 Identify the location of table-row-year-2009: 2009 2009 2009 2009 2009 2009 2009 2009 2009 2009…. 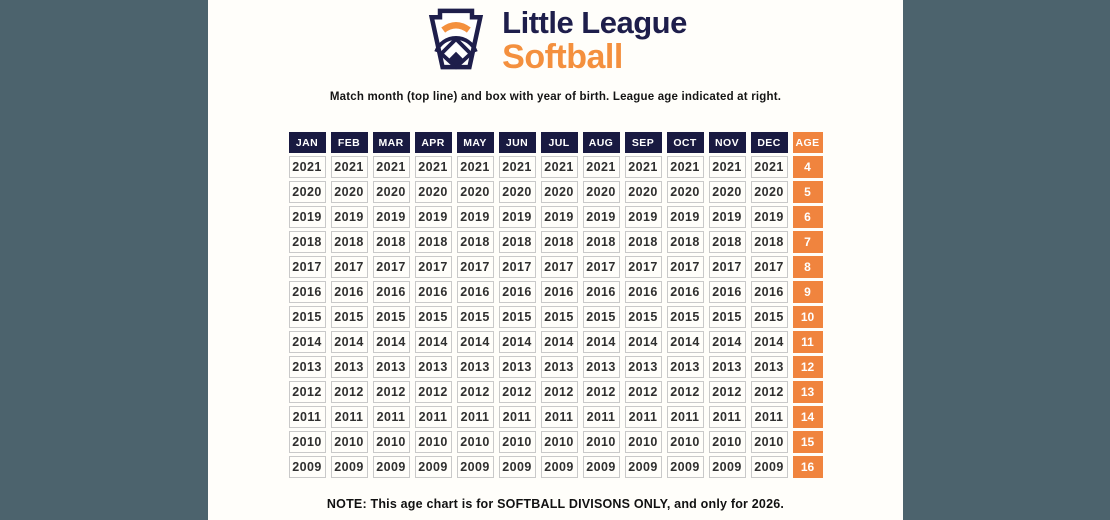
(555, 467).